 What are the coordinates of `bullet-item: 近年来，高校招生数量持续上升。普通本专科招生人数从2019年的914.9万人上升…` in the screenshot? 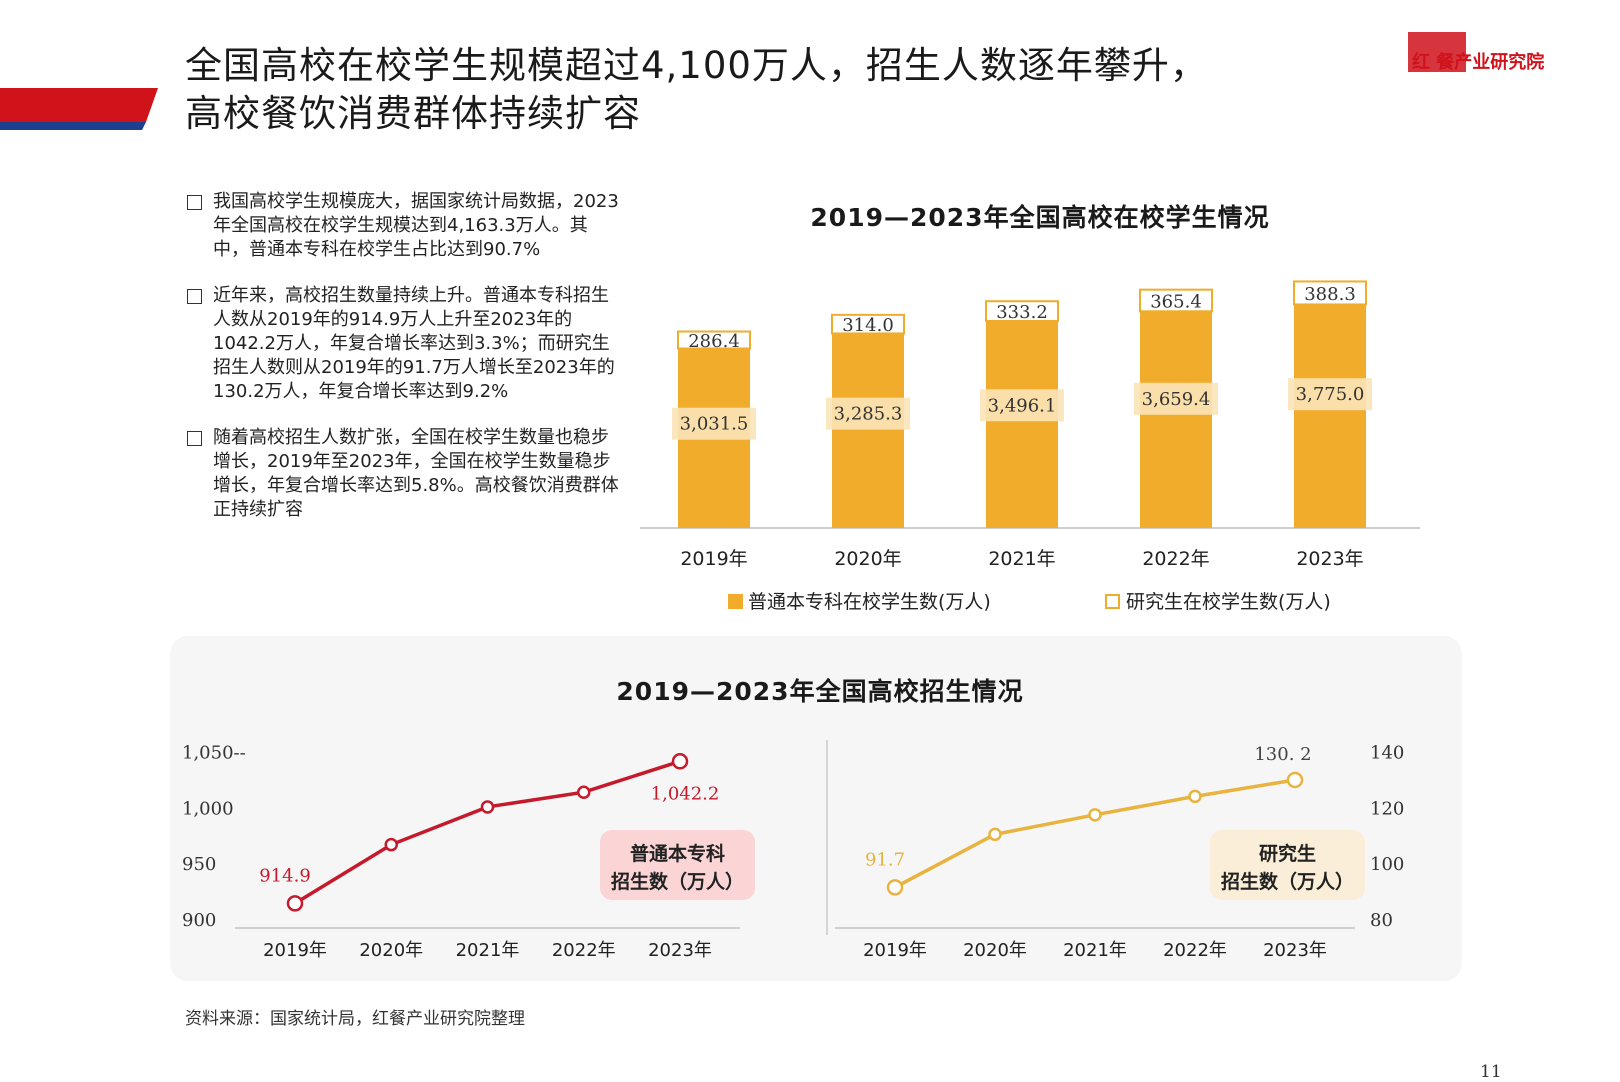 It's located at (403, 344).